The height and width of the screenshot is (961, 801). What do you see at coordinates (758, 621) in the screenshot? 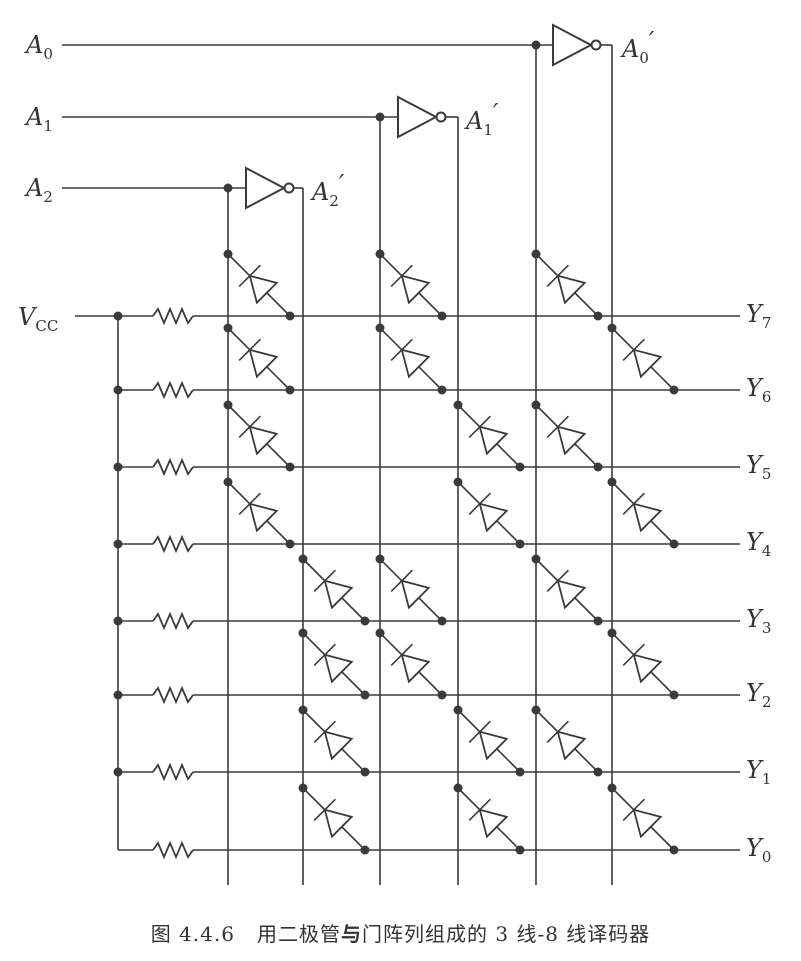
I see `output-label-y3: Y3` at bounding box center [758, 621].